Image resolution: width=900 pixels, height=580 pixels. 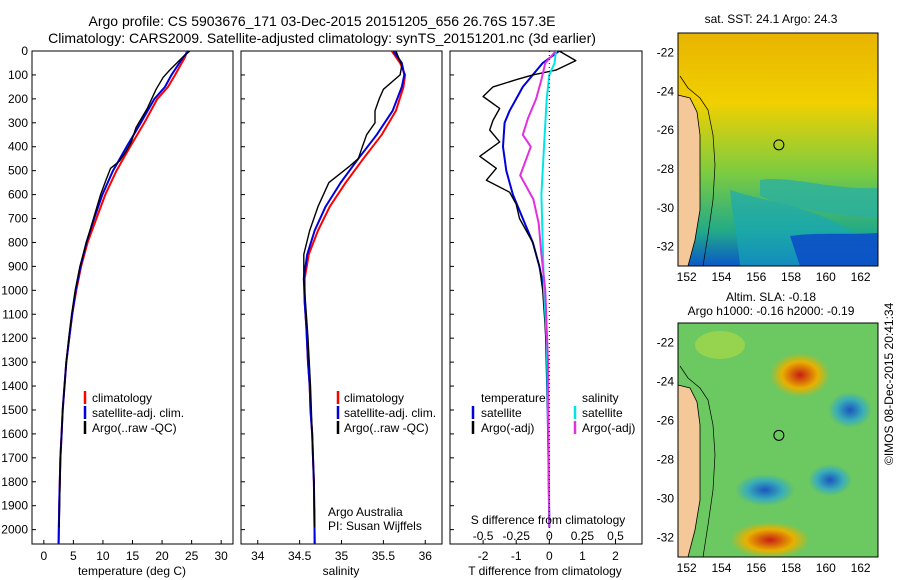 I want to click on x-tick-label: 10, so click(x=103, y=556).